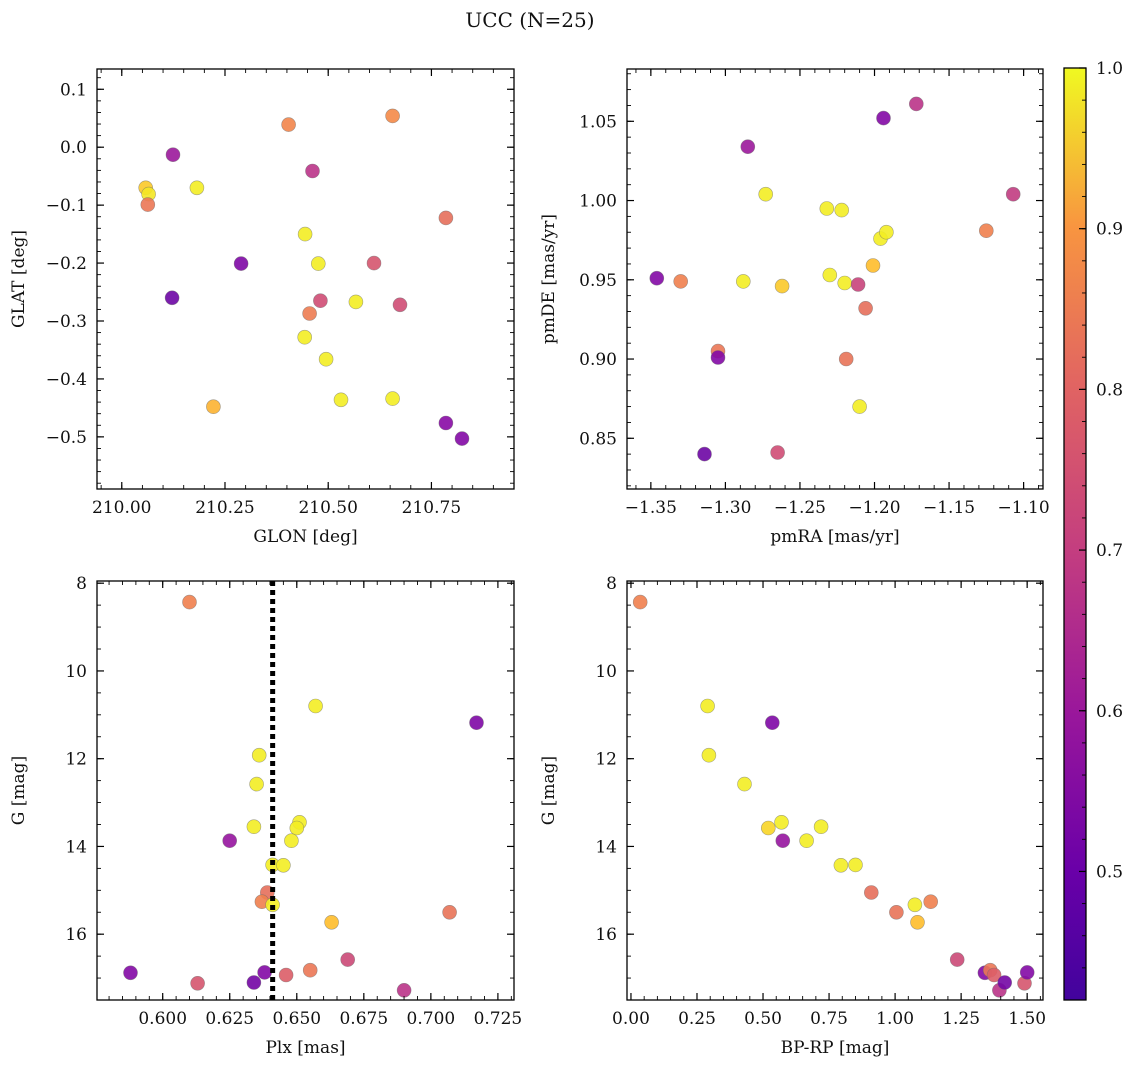  I want to click on x-tick-label: −1.25, so click(800, 508).